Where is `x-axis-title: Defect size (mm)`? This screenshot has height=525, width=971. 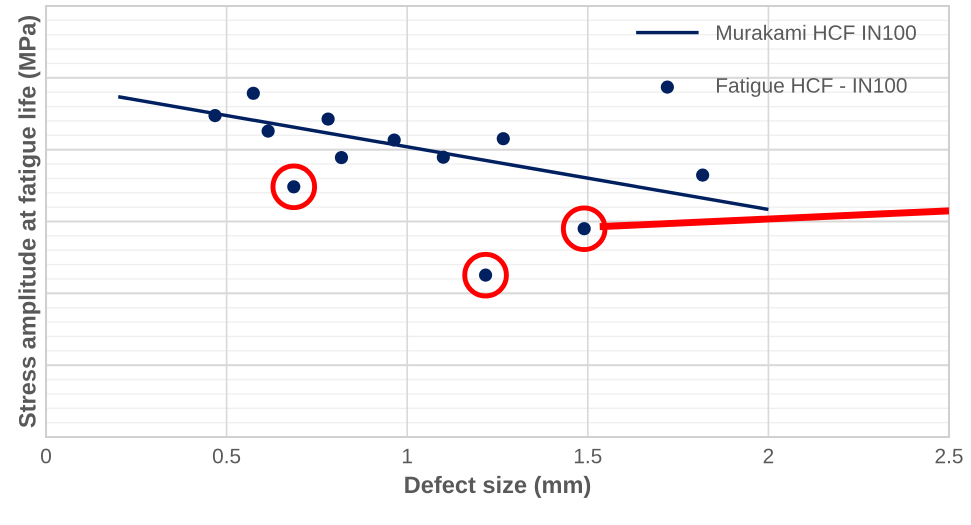
x-axis-title: Defect size (mm) is located at coordinates (497, 487).